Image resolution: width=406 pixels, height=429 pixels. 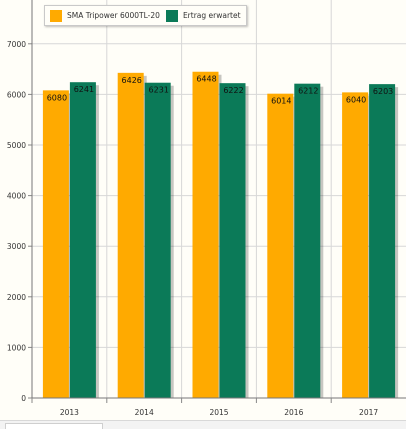 What do you see at coordinates (57, 97) in the screenshot?
I see `bar-value-label: 6080` at bounding box center [57, 97].